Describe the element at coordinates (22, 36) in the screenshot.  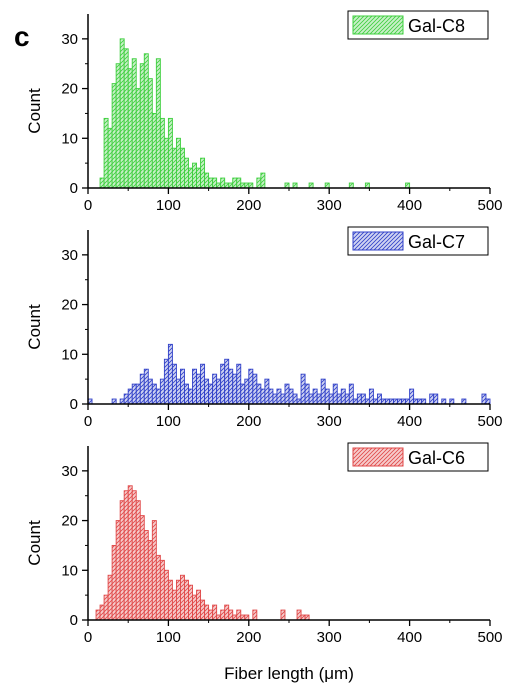
I see `panel-letter: c` at that location.